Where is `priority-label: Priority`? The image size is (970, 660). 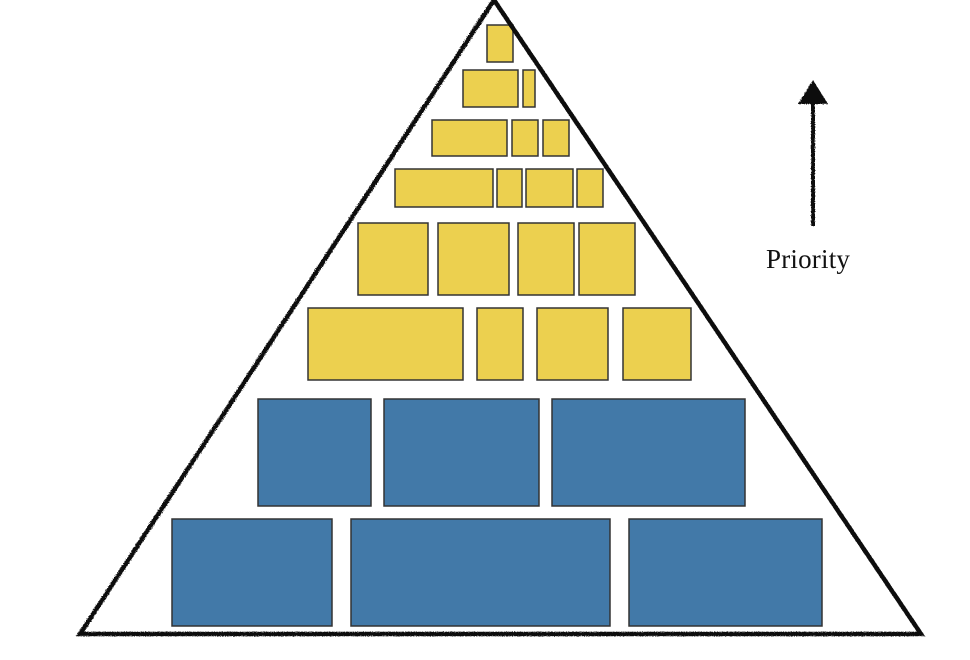
priority-label: Priority is located at coordinates (808, 259).